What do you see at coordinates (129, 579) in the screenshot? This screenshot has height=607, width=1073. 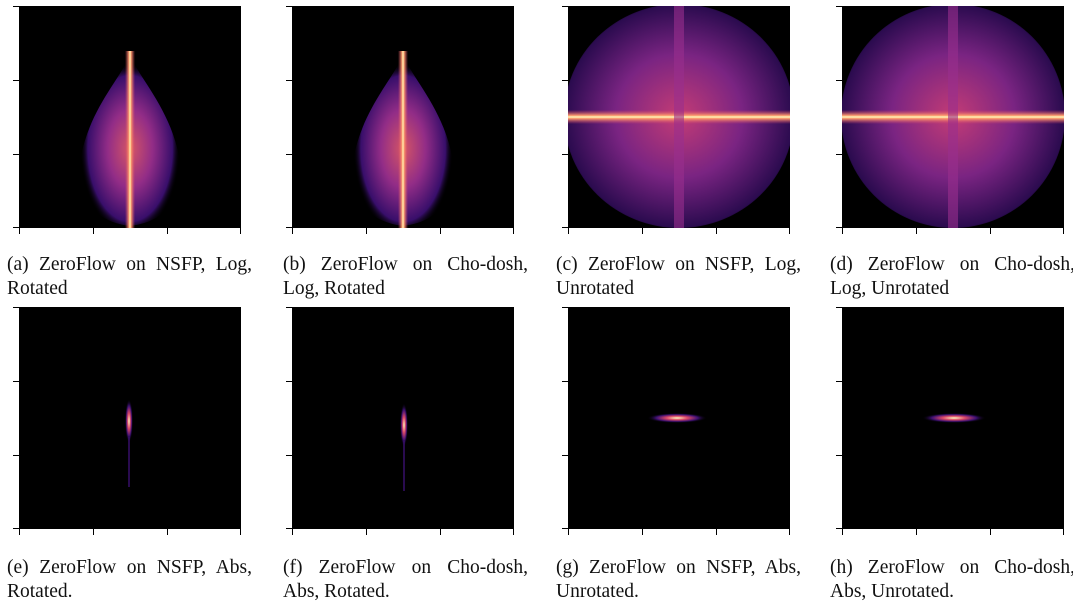 I see `caption-e: (e) ZeroFlow on NSFP, Abs, Rotated.` at bounding box center [129, 579].